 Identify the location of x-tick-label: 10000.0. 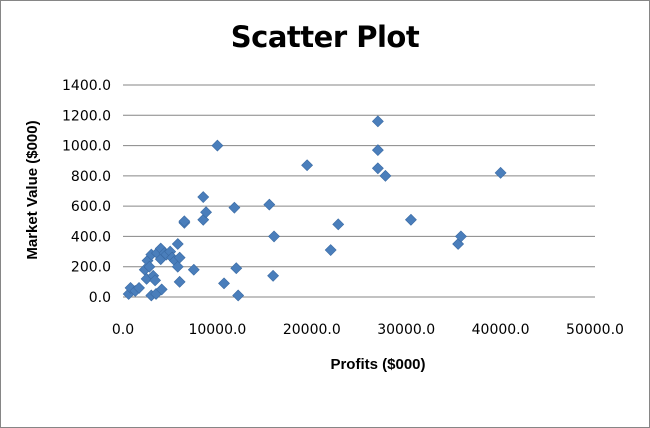
(217, 330).